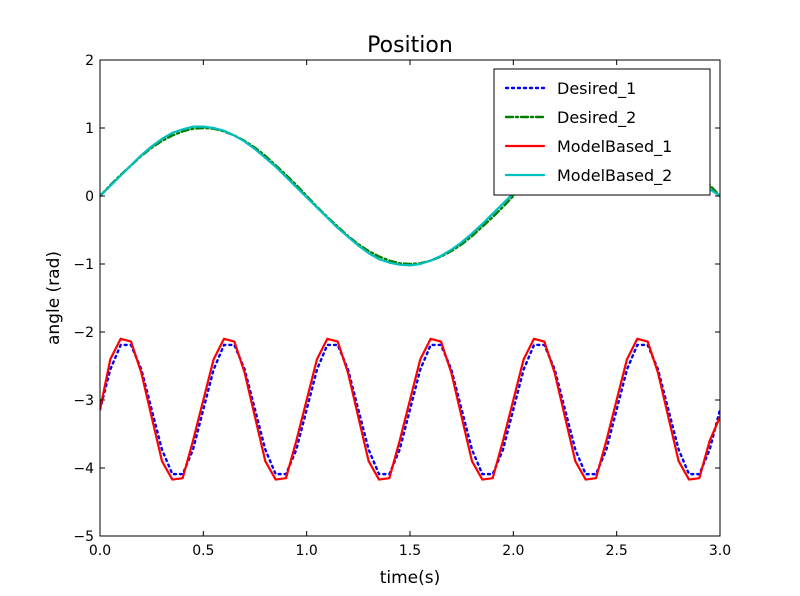 This screenshot has height=596, width=800. What do you see at coordinates (614, 176) in the screenshot?
I see `legend-label: ModelBased_2` at bounding box center [614, 176].